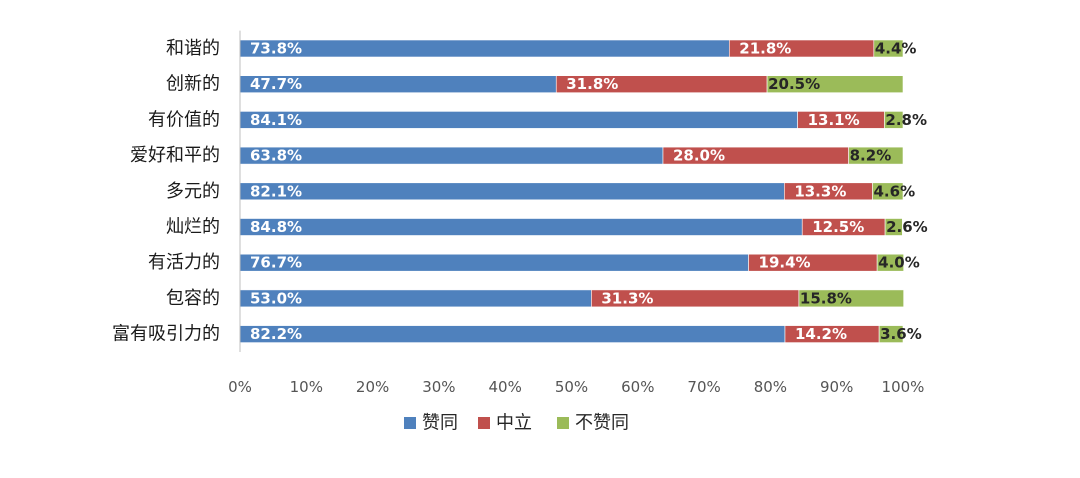  Describe the element at coordinates (438, 387) in the screenshot. I see `x-tick-label: 30%` at that location.